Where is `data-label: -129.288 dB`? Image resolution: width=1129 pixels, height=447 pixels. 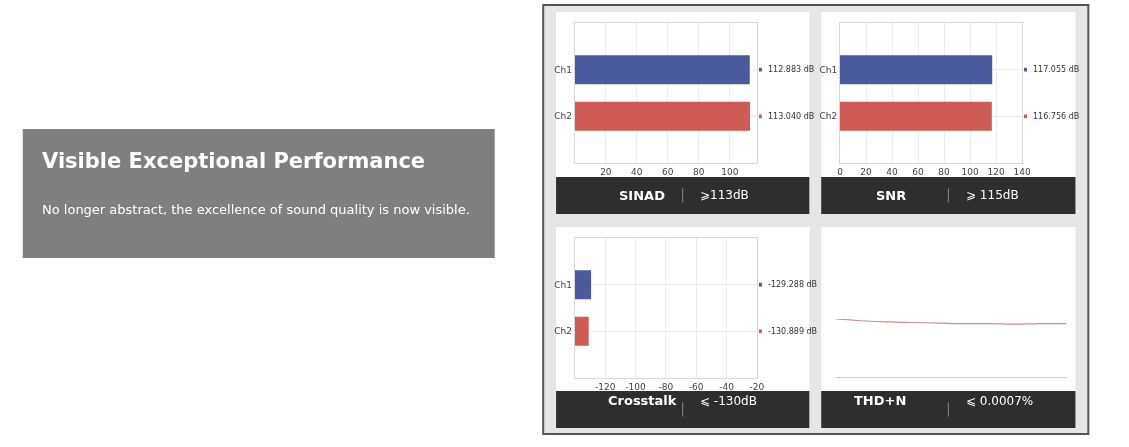
data-label: -129.288 dB is located at coordinates (793, 284).